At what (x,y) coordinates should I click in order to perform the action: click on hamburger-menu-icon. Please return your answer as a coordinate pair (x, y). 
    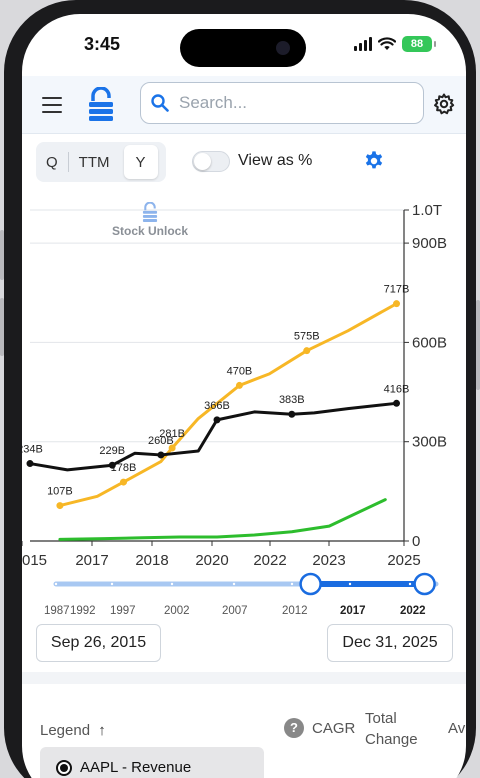
    Looking at the image, I should click on (52, 105).